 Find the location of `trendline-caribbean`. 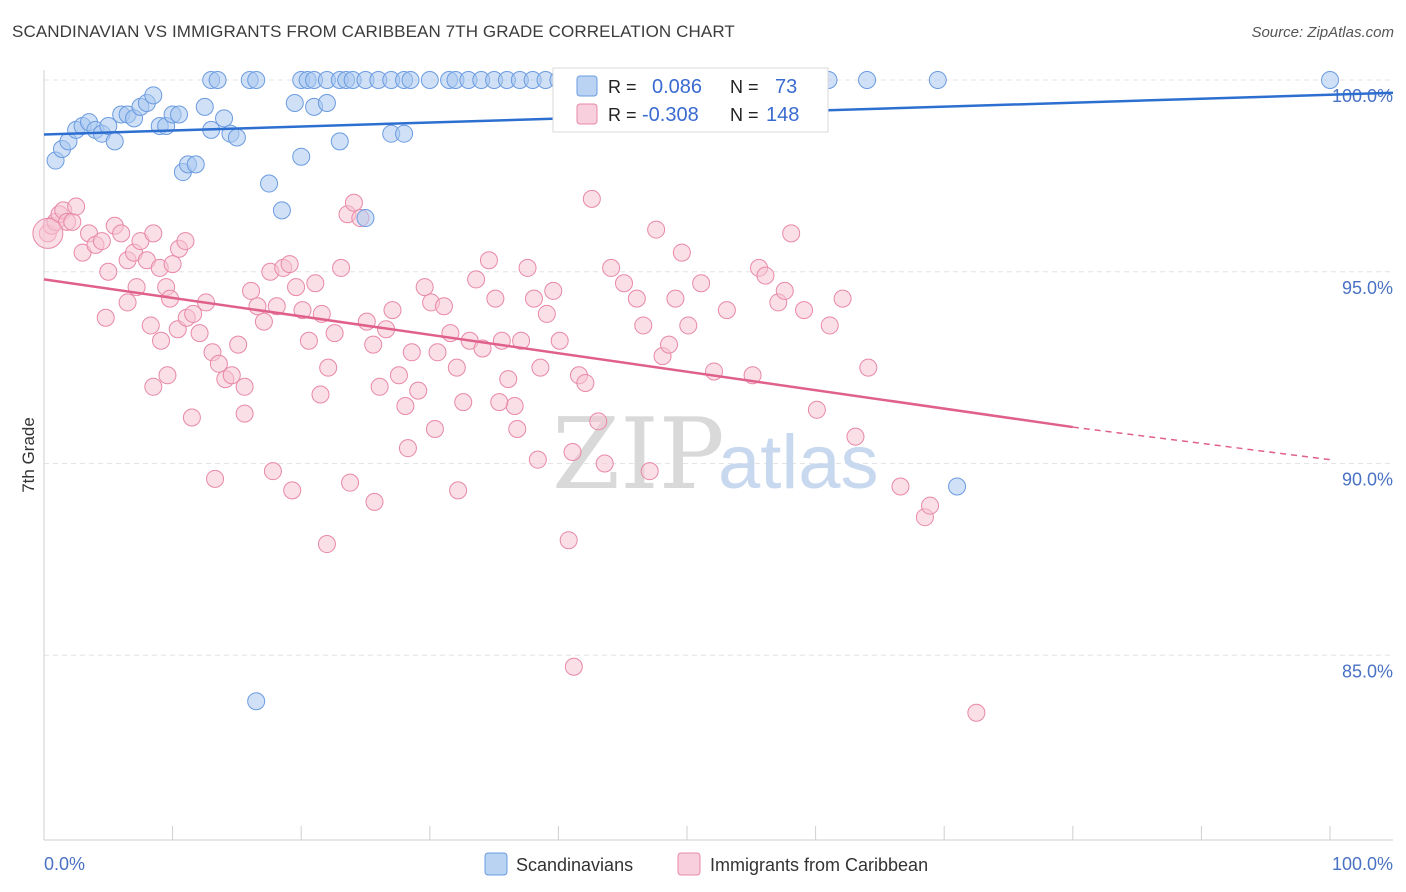

trendline-caribbean is located at coordinates (558, 353).